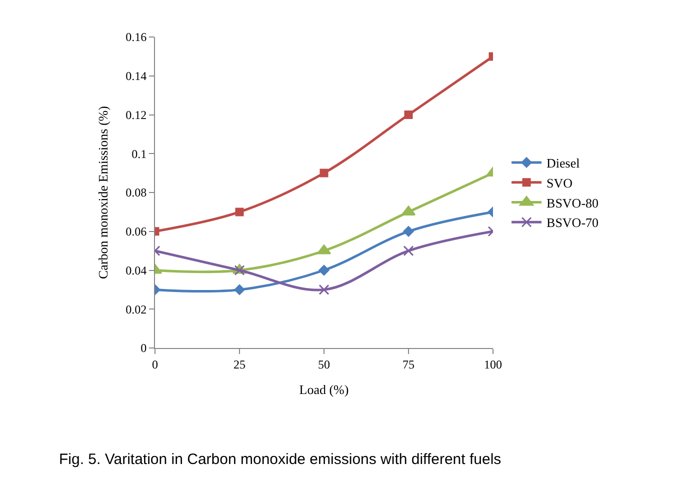 The width and height of the screenshot is (675, 502). Describe the element at coordinates (563, 163) in the screenshot. I see `legend-label: Diesel` at that location.